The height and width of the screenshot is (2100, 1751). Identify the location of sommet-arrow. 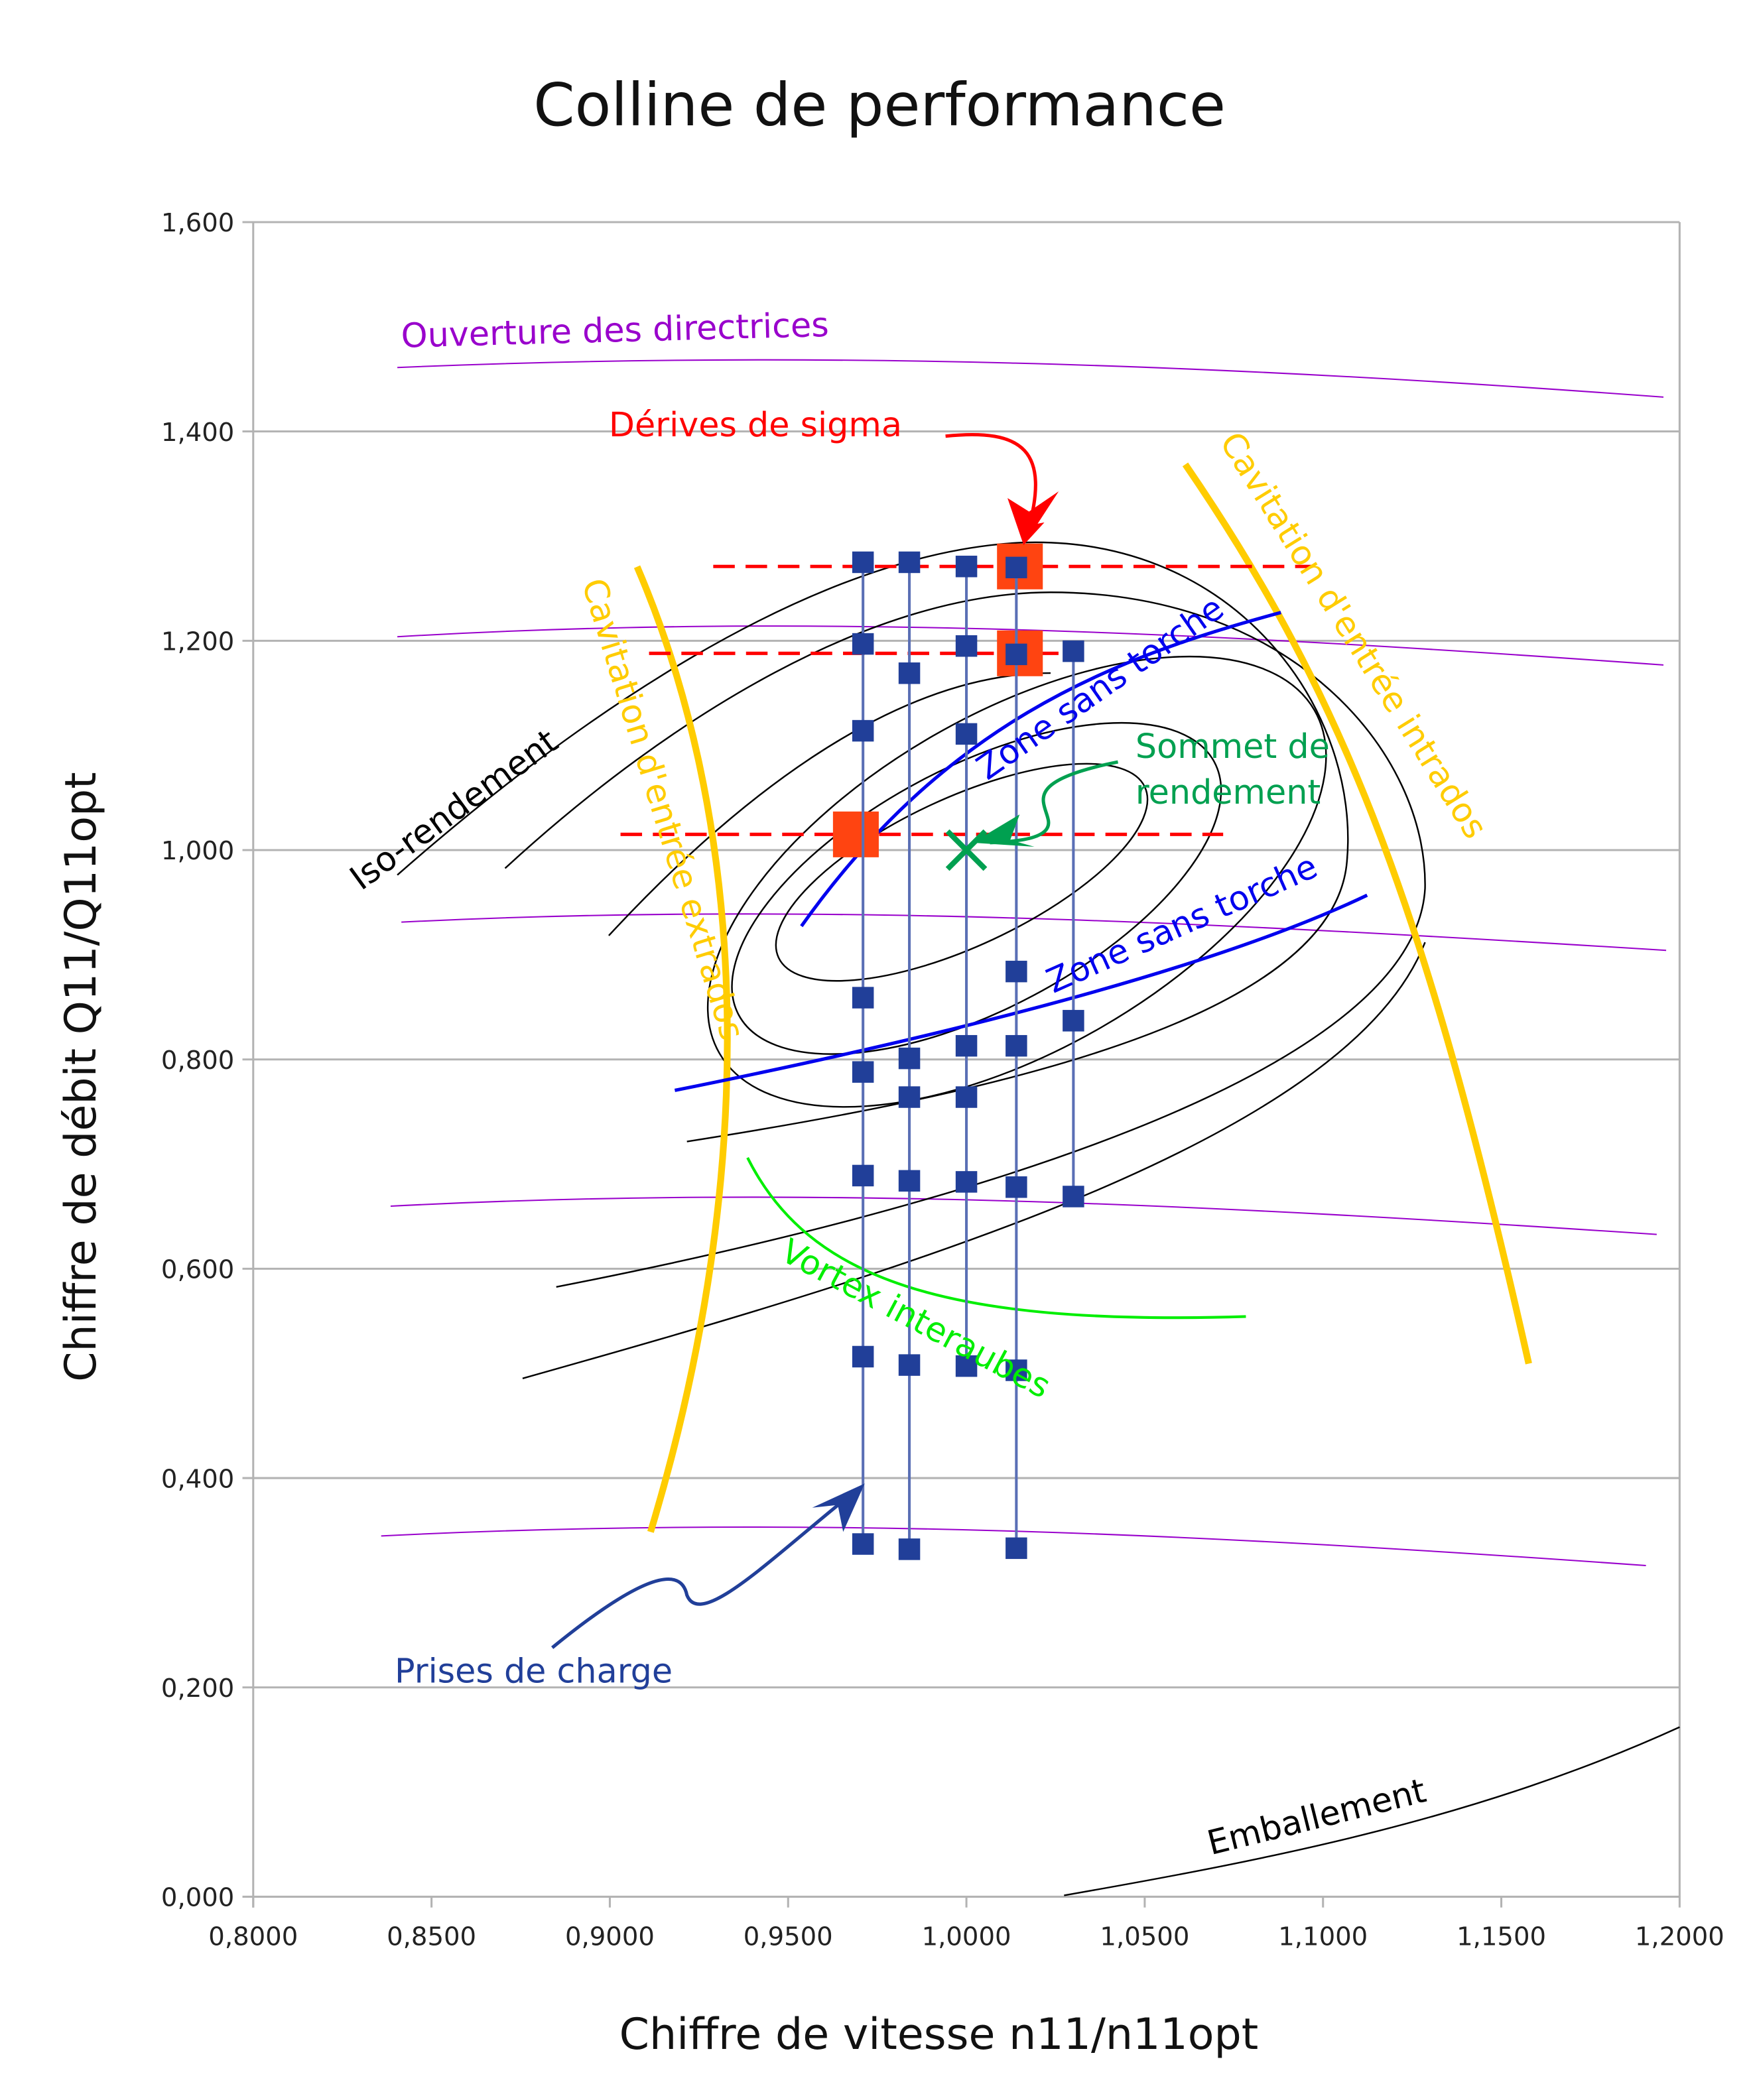
(1054, 803).